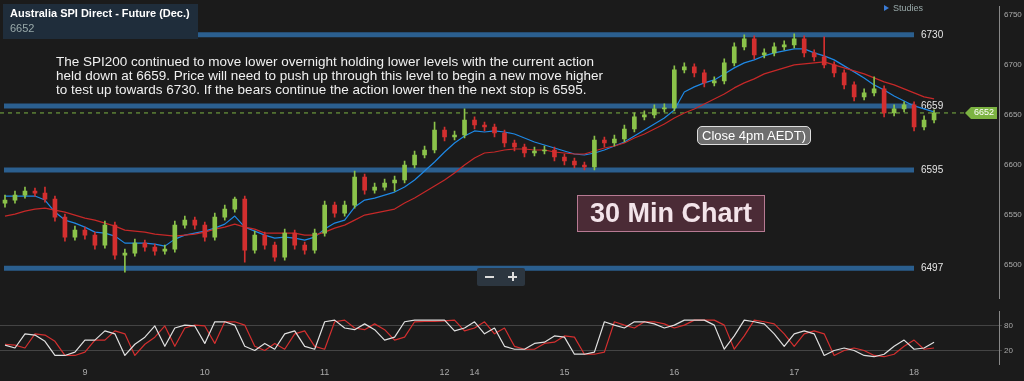 The height and width of the screenshot is (381, 1024). I want to click on annotation: 30 Min Chart, so click(671, 213).